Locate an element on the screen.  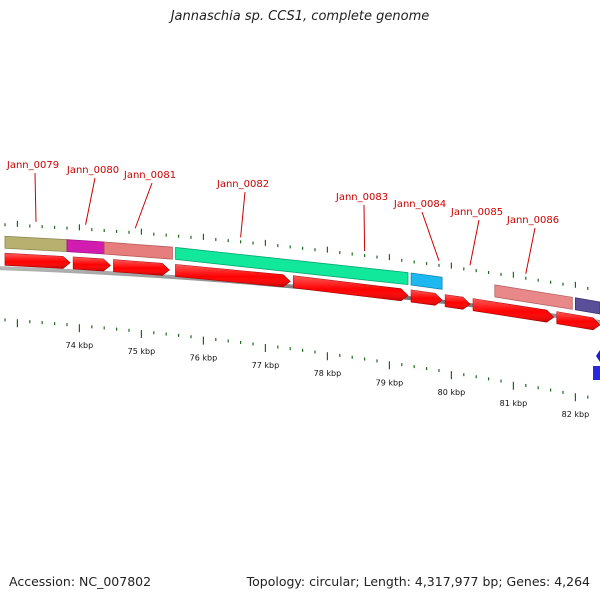
kbp-label: 81 kbp is located at coordinates (514, 403).